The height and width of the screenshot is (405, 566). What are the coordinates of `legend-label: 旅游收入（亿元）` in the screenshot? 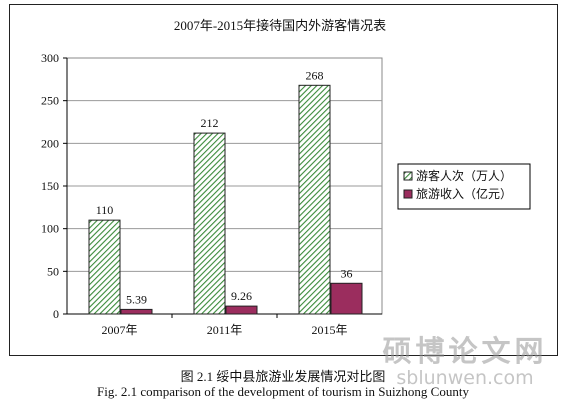 It's located at (464, 193).